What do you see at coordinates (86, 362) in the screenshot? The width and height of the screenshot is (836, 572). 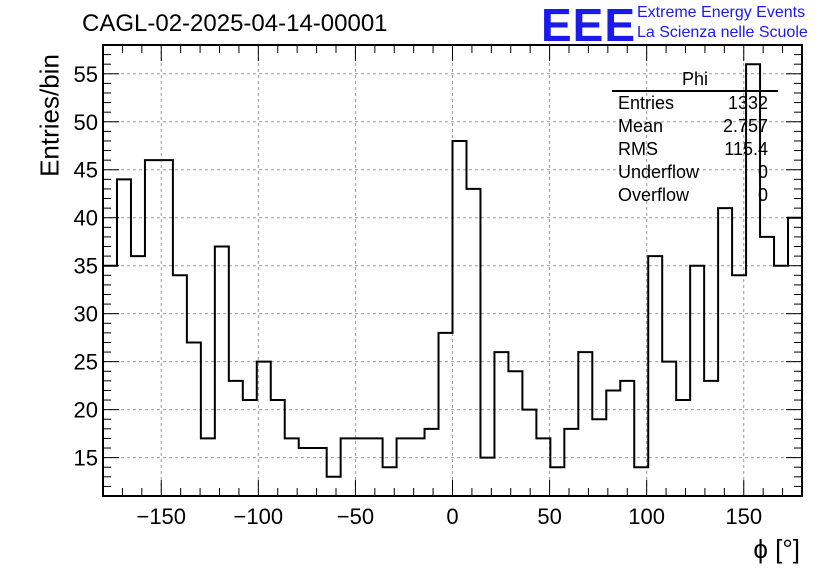 I see `y-tick-label: 25` at bounding box center [86, 362].